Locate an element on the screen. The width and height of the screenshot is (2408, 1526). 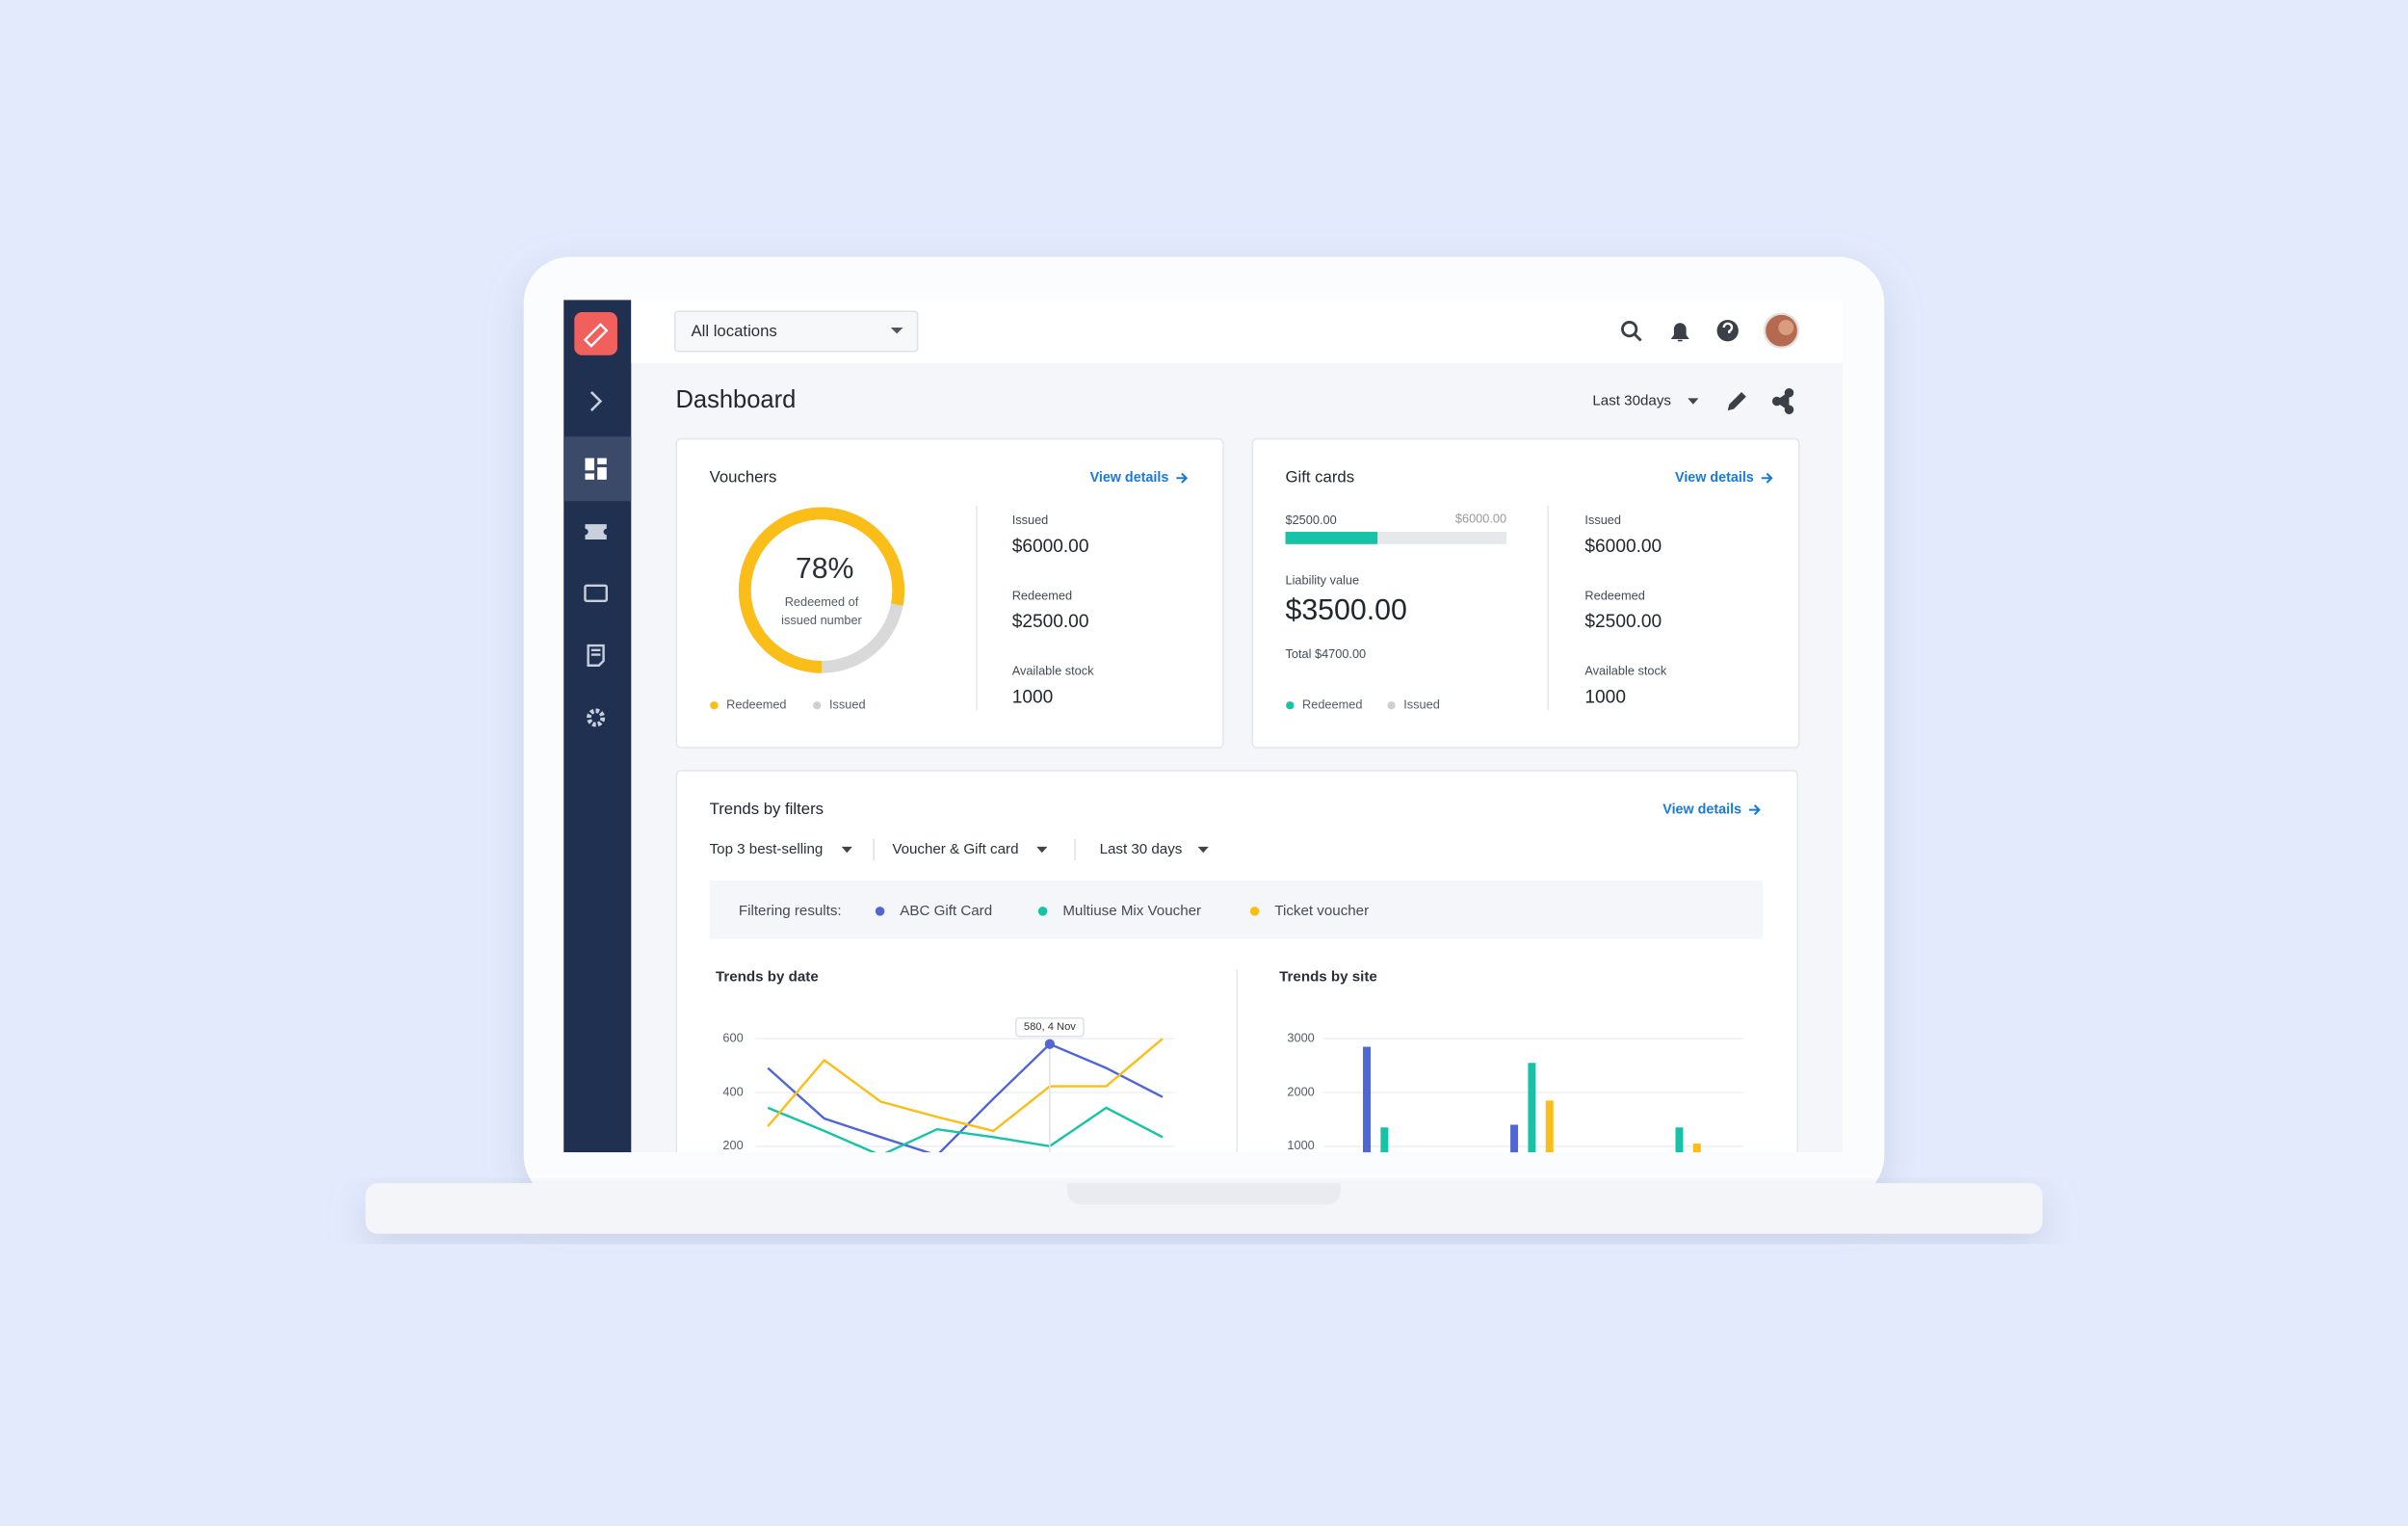
stat-label: Redeemed is located at coordinates (1042, 595).